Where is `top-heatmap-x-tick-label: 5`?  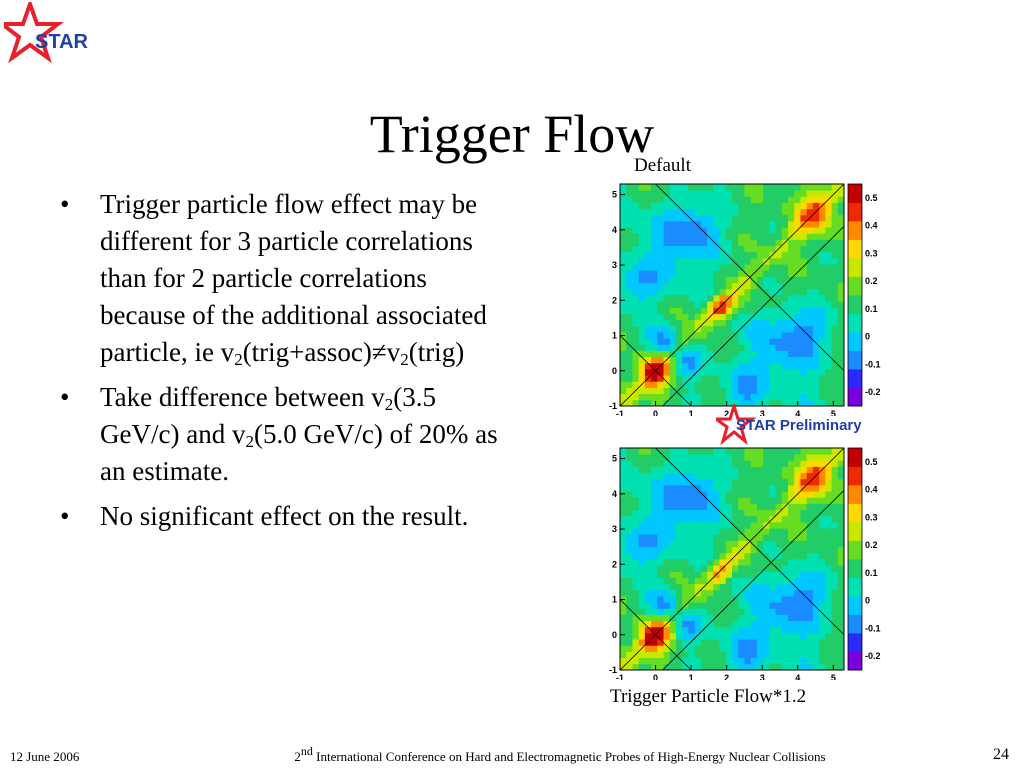
top-heatmap-x-tick-label: 5 is located at coordinates (833, 412).